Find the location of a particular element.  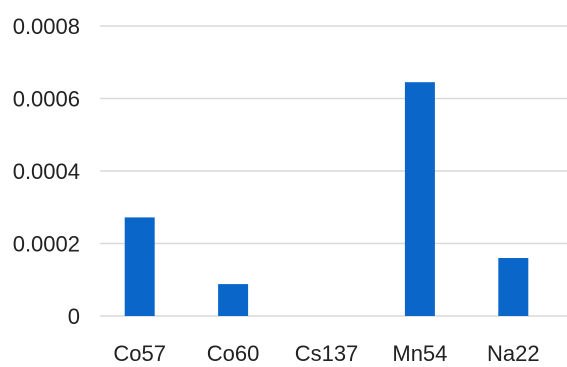

y-tick-label: 0.0004 is located at coordinates (46, 171).